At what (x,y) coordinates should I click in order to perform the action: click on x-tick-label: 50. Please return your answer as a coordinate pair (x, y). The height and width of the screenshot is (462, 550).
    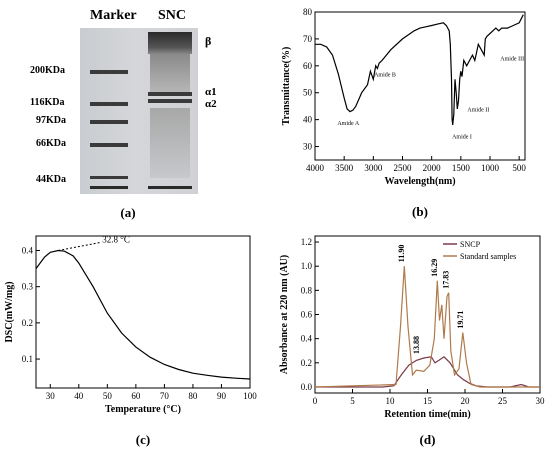
    Looking at the image, I should click on (108, 396).